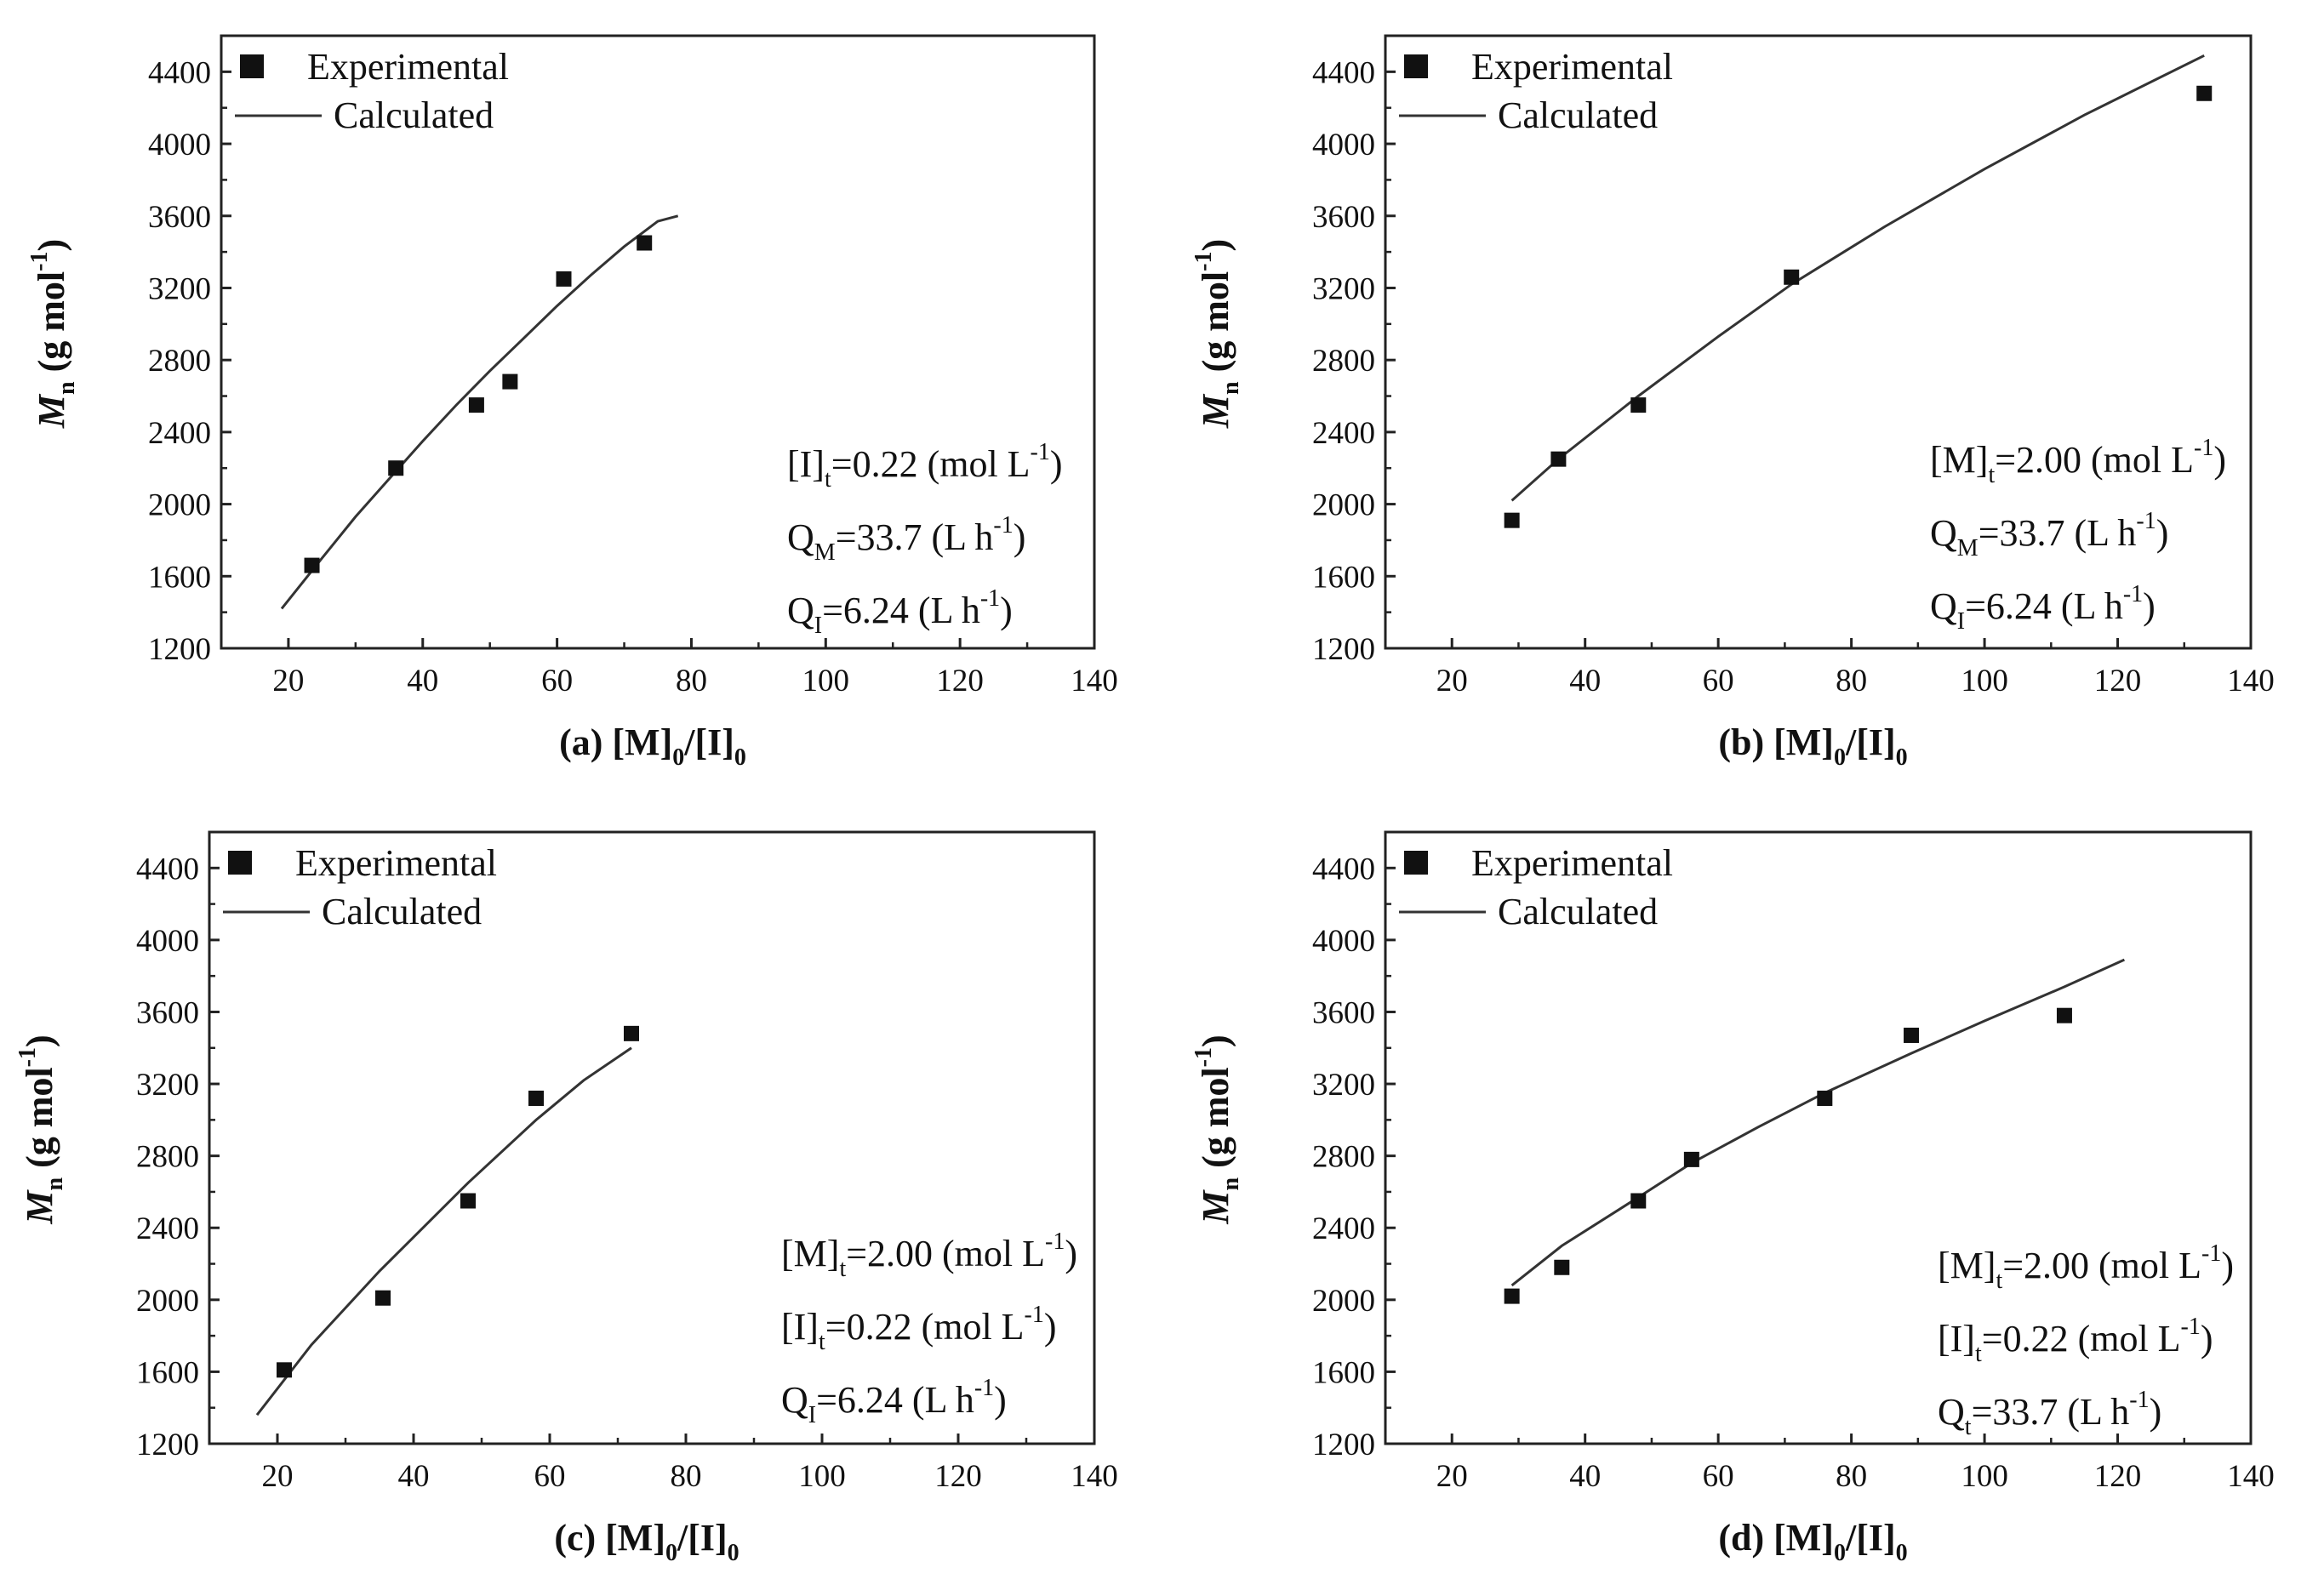  I want to click on plot-frame, so click(1819, 1137).